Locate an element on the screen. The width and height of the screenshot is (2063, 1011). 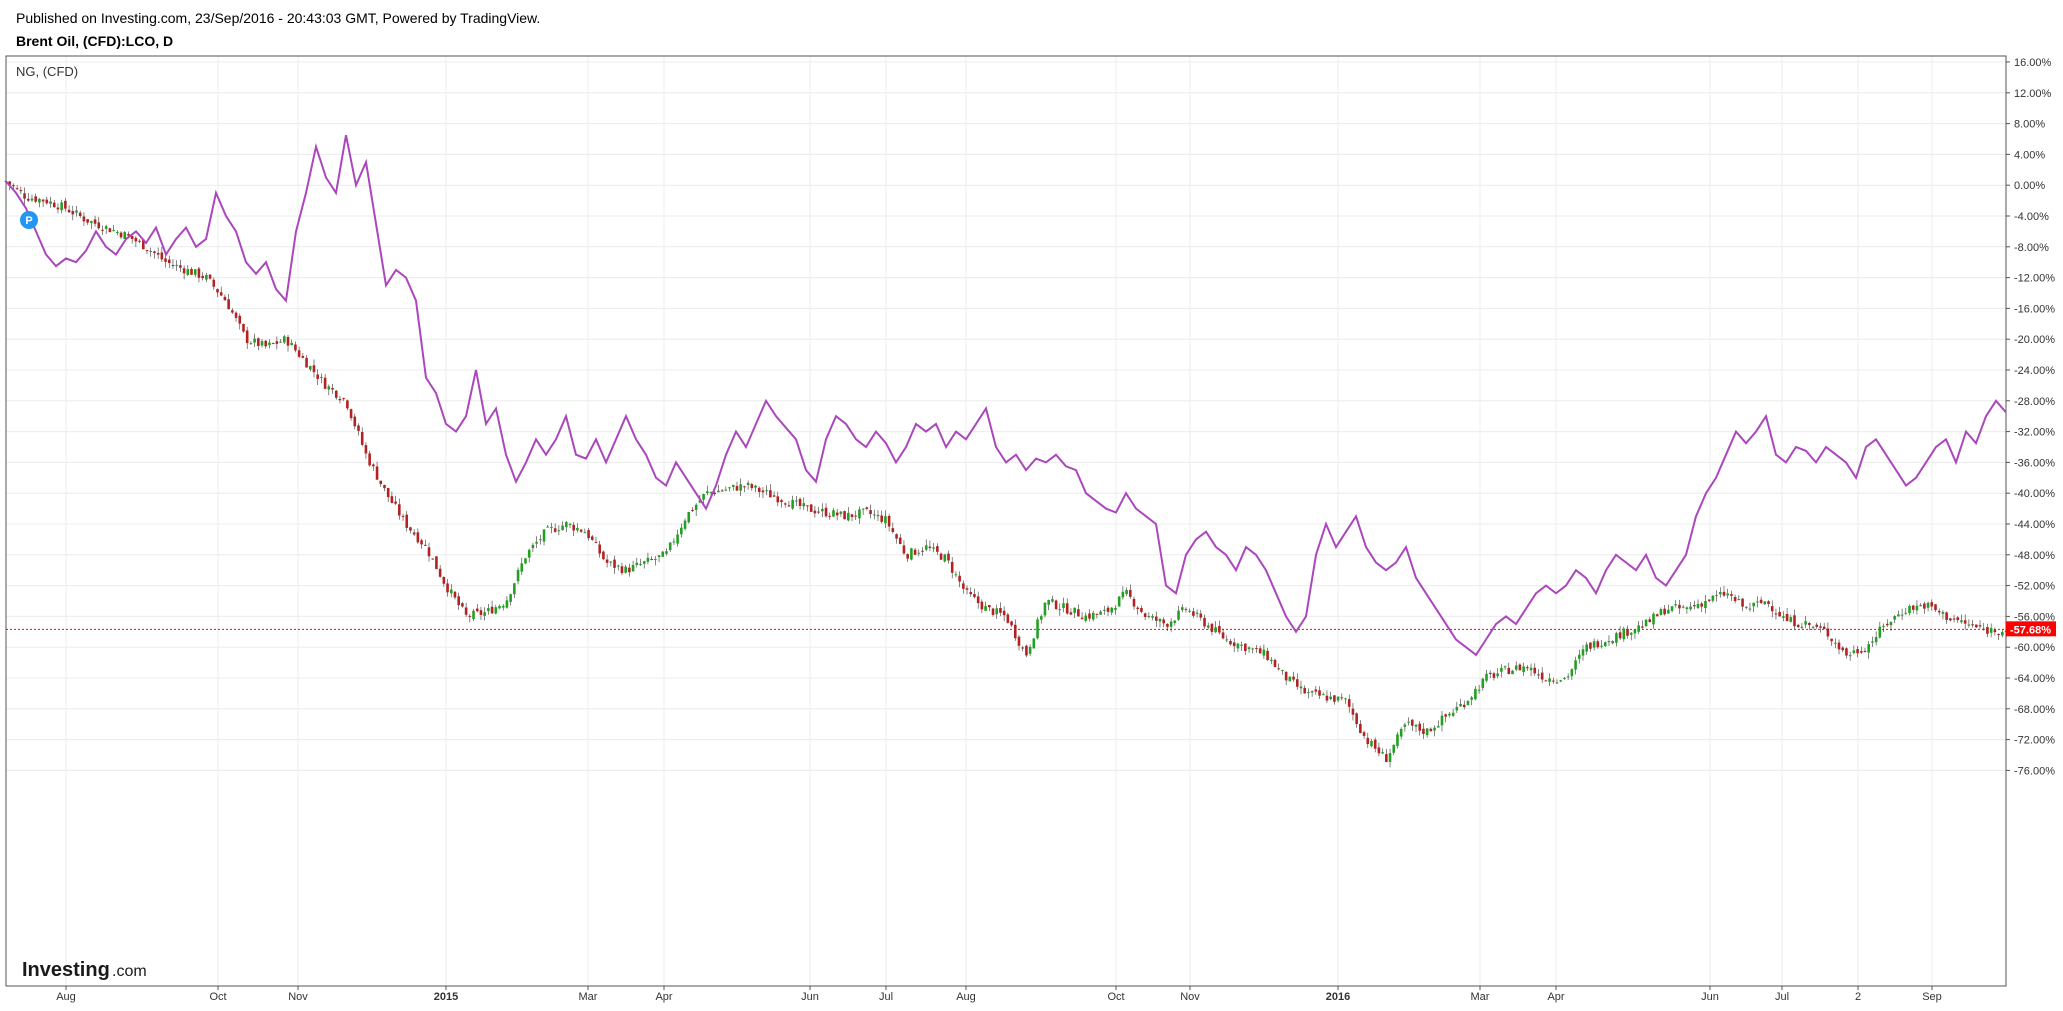
last-price-label: -57.68% is located at coordinates (2030, 630).